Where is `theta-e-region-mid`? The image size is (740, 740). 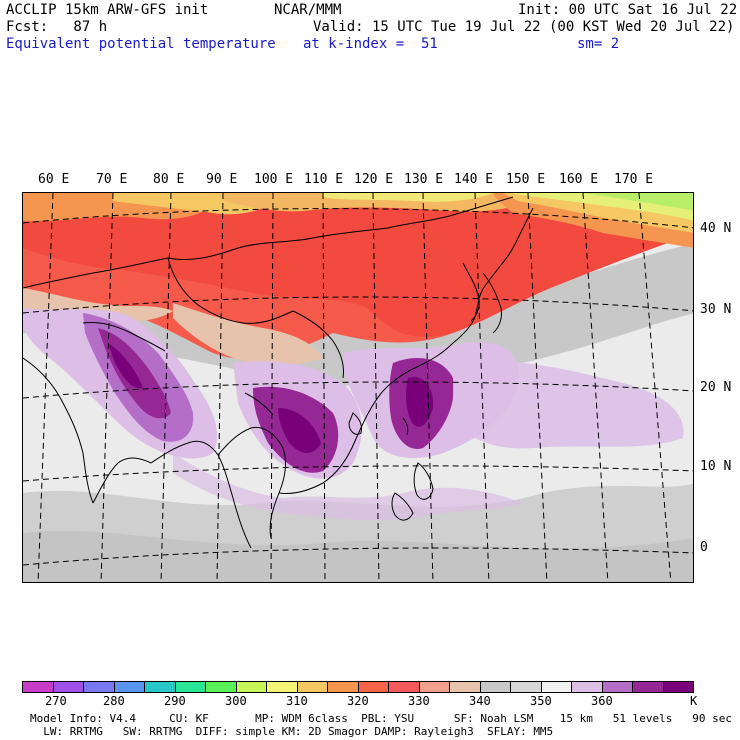
theta-e-region-mid is located at coordinates (248, 334).